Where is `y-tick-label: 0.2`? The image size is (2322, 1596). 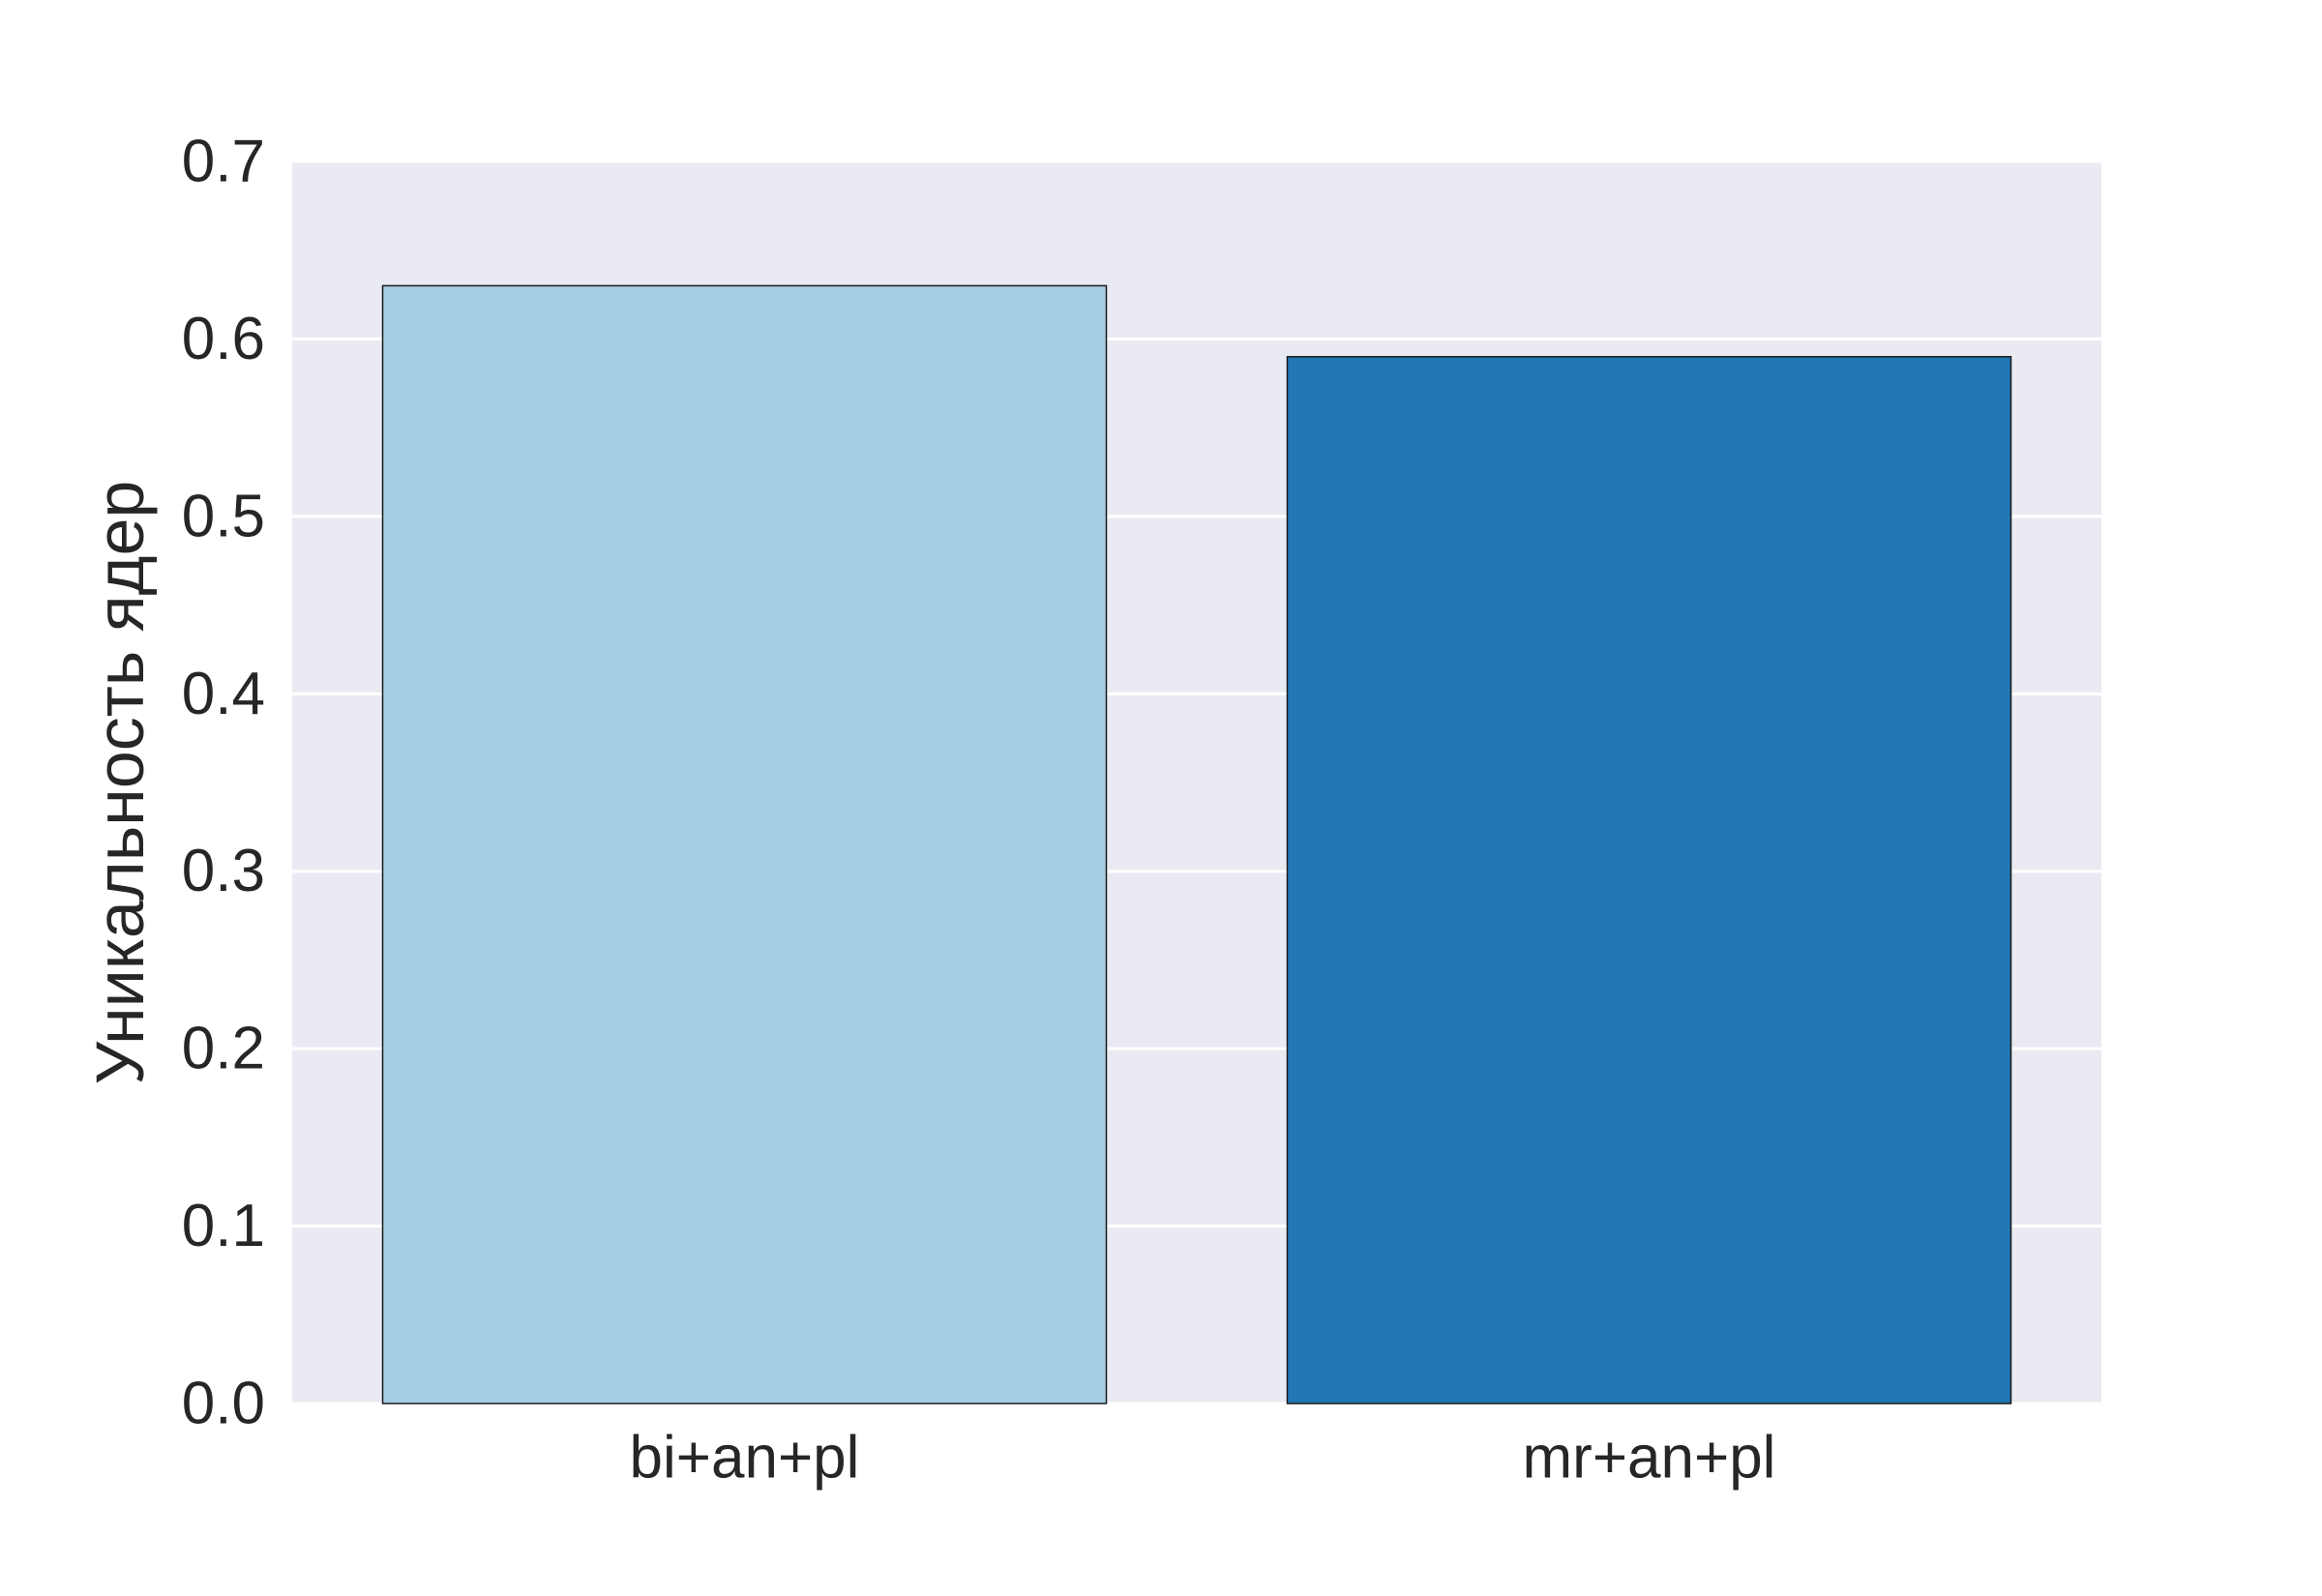
y-tick-label: 0.2 is located at coordinates (223, 1049).